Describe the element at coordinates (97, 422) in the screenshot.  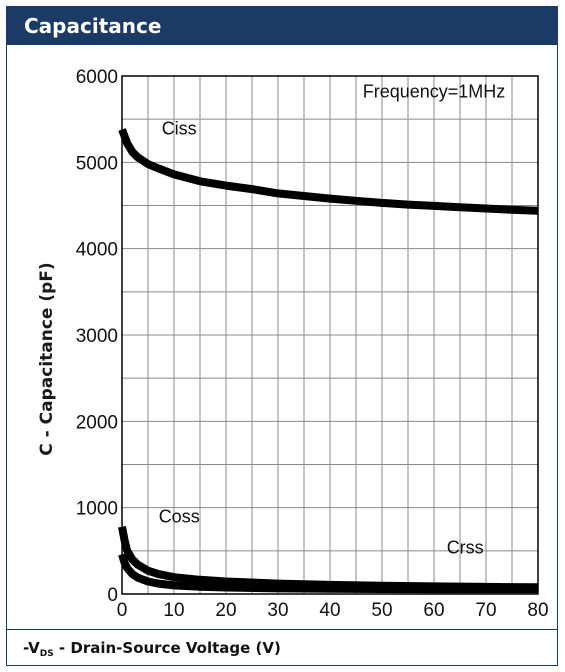
I see `y-tick-label: 2000` at that location.